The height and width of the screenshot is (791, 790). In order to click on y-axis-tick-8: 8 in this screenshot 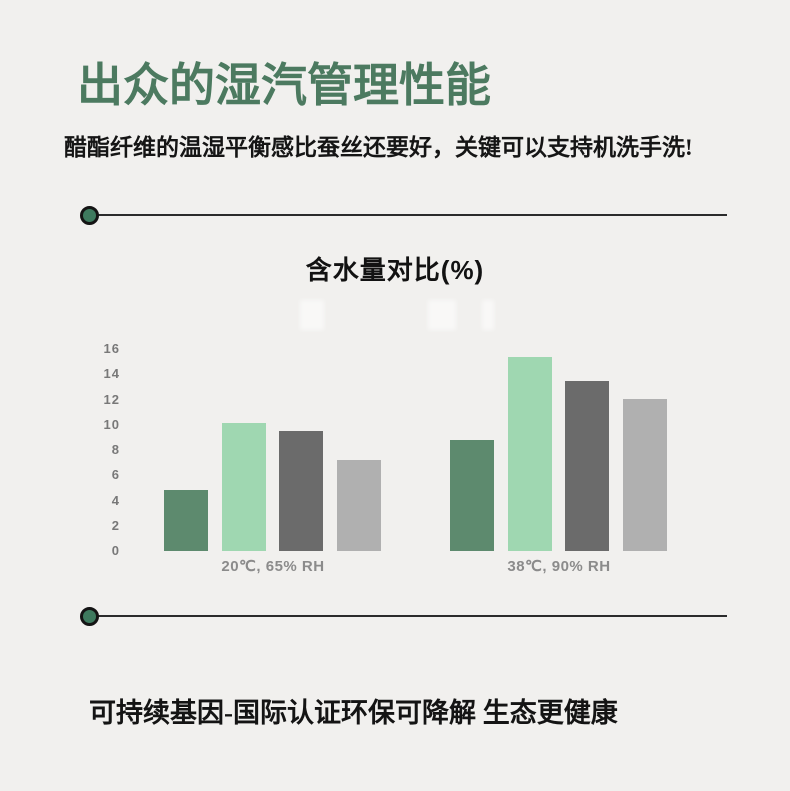, I will do `click(115, 449)`.